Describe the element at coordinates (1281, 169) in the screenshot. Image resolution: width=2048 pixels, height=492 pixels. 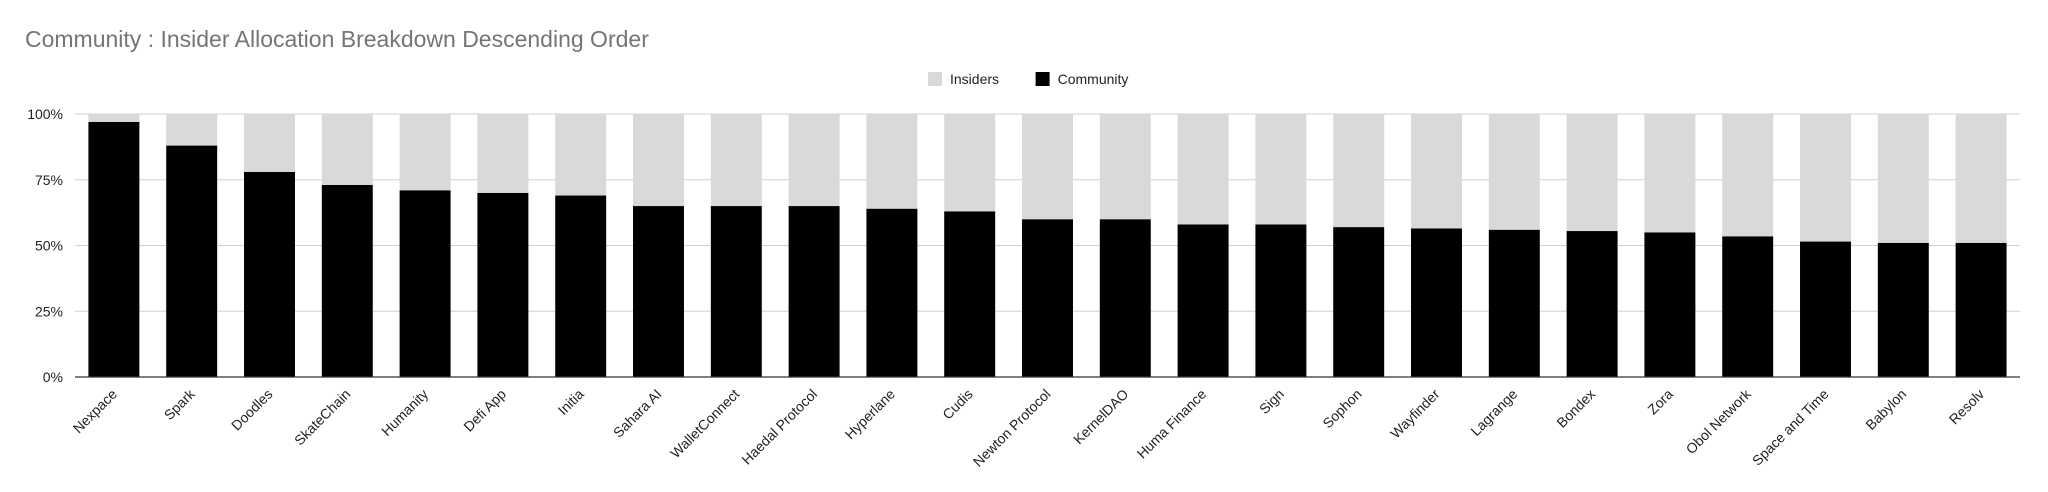
I see `bar-insiders-sign` at that location.